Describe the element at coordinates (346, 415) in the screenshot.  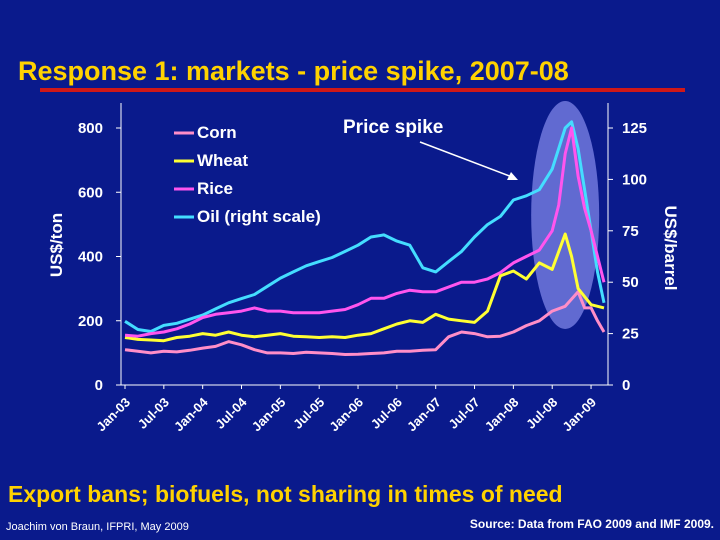
I see `x-tick-label: Jan-06` at that location.